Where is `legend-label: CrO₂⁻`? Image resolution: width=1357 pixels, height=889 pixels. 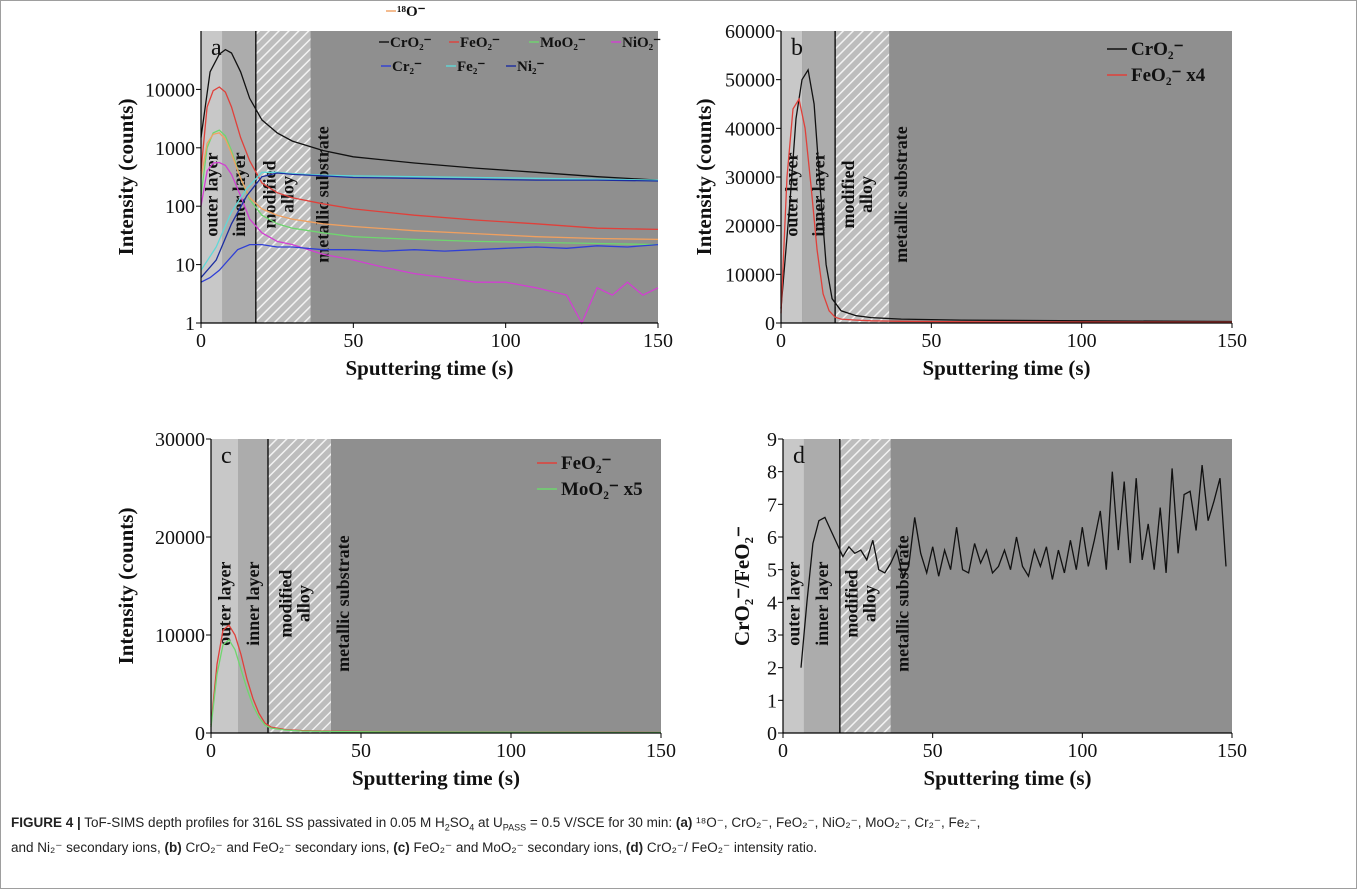 legend-label: CrO₂⁻ is located at coordinates (1157, 49).